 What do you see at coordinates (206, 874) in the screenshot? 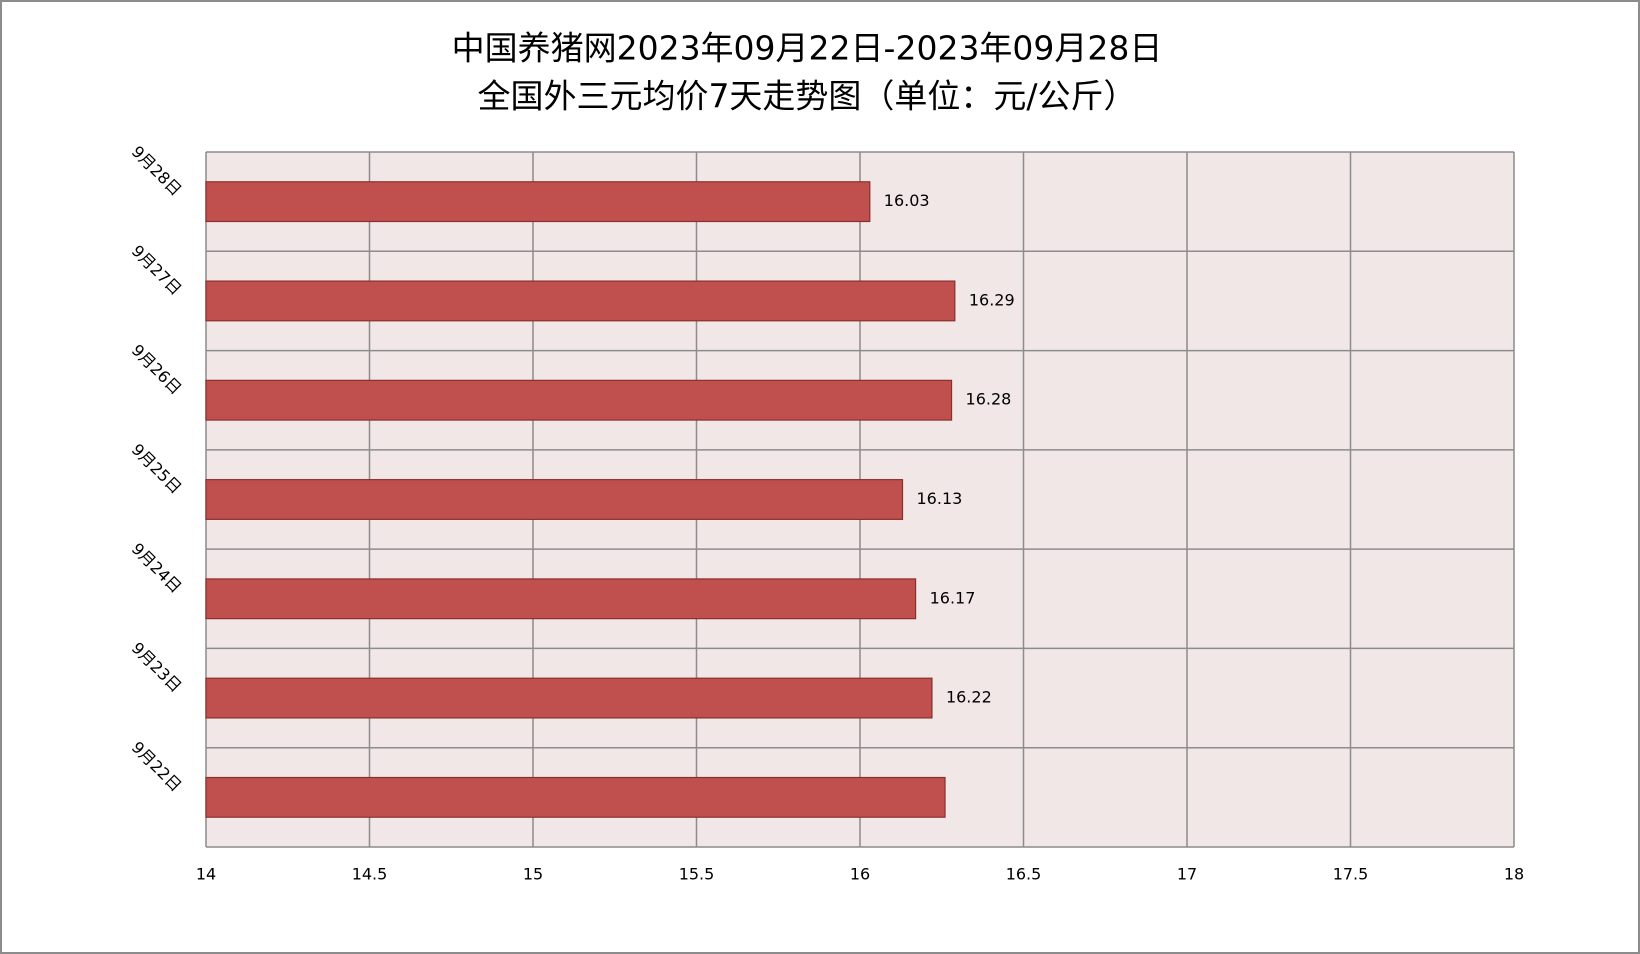
I see `x-tick-label: 14` at bounding box center [206, 874].